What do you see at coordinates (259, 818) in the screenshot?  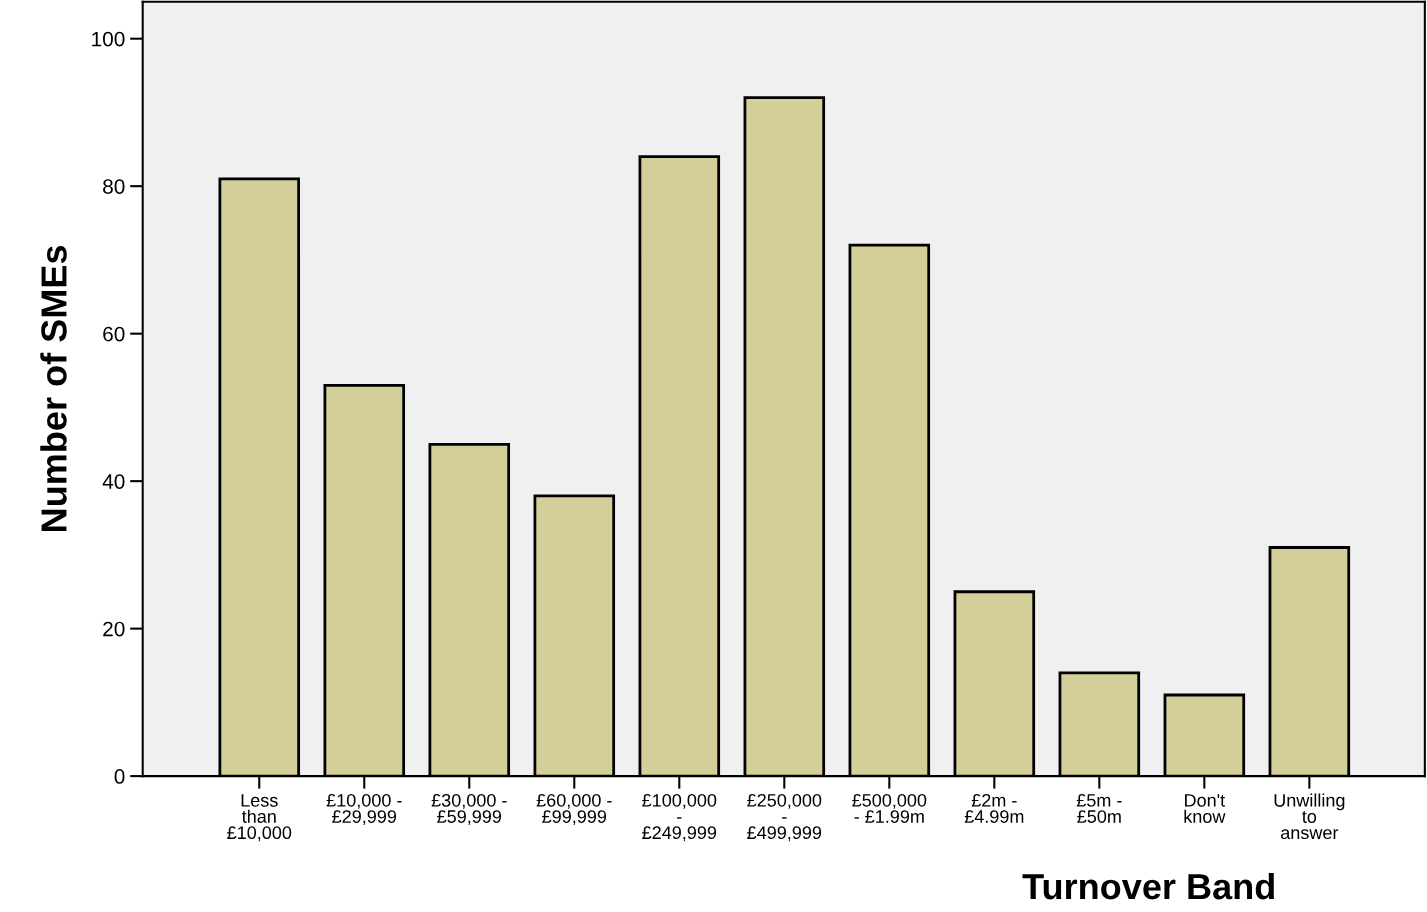 I see `x-tick-label: Less than £10,000` at bounding box center [259, 818].